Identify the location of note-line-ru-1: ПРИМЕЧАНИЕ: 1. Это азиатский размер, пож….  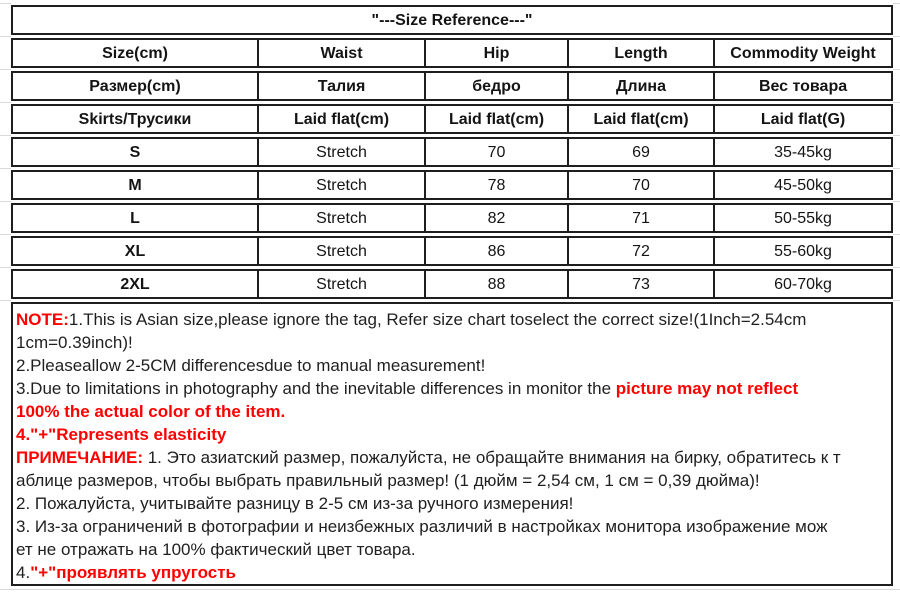
(451, 457).